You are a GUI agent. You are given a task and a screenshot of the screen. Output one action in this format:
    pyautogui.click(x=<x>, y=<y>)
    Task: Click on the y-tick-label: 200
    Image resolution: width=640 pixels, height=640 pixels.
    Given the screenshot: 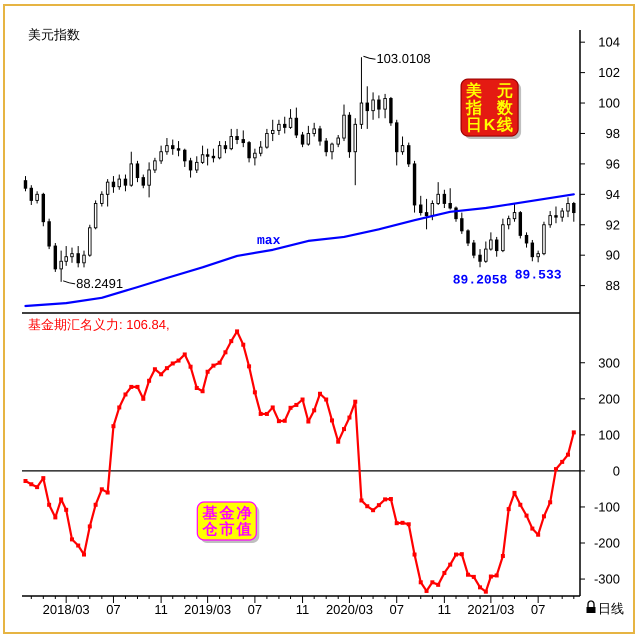 What is the action you would take?
    pyautogui.click(x=609, y=398)
    